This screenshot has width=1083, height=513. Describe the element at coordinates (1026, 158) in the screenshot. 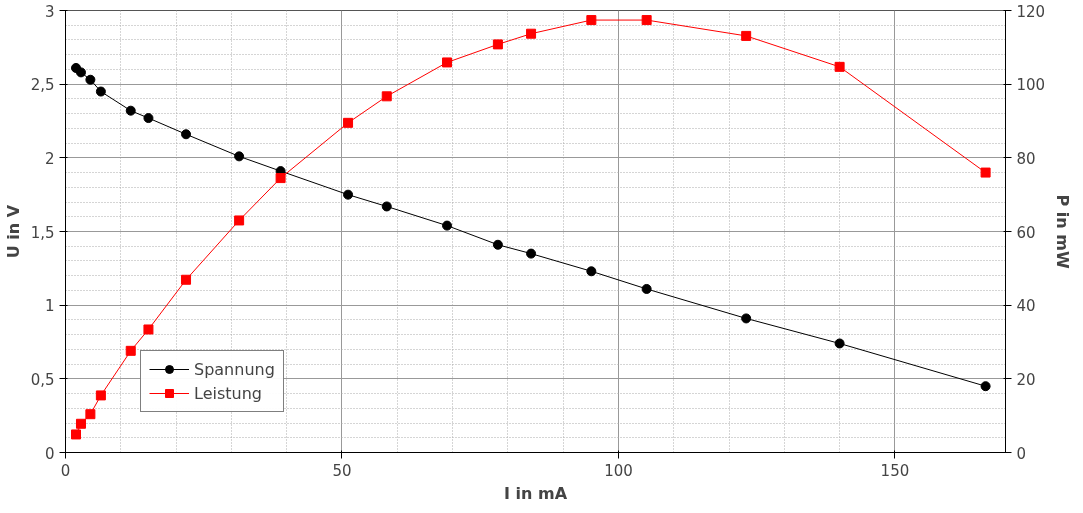

I see `y2-tick-label: 80` at that location.